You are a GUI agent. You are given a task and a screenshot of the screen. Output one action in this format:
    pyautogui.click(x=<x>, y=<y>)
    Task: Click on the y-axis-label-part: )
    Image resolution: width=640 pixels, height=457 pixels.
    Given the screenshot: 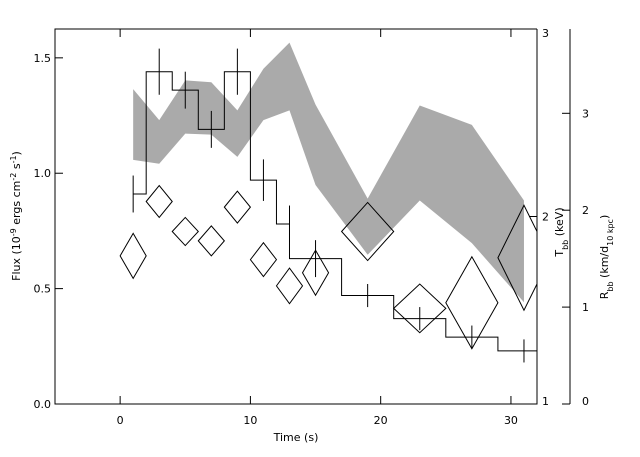 What is the action you would take?
    pyautogui.click(x=16, y=153)
    